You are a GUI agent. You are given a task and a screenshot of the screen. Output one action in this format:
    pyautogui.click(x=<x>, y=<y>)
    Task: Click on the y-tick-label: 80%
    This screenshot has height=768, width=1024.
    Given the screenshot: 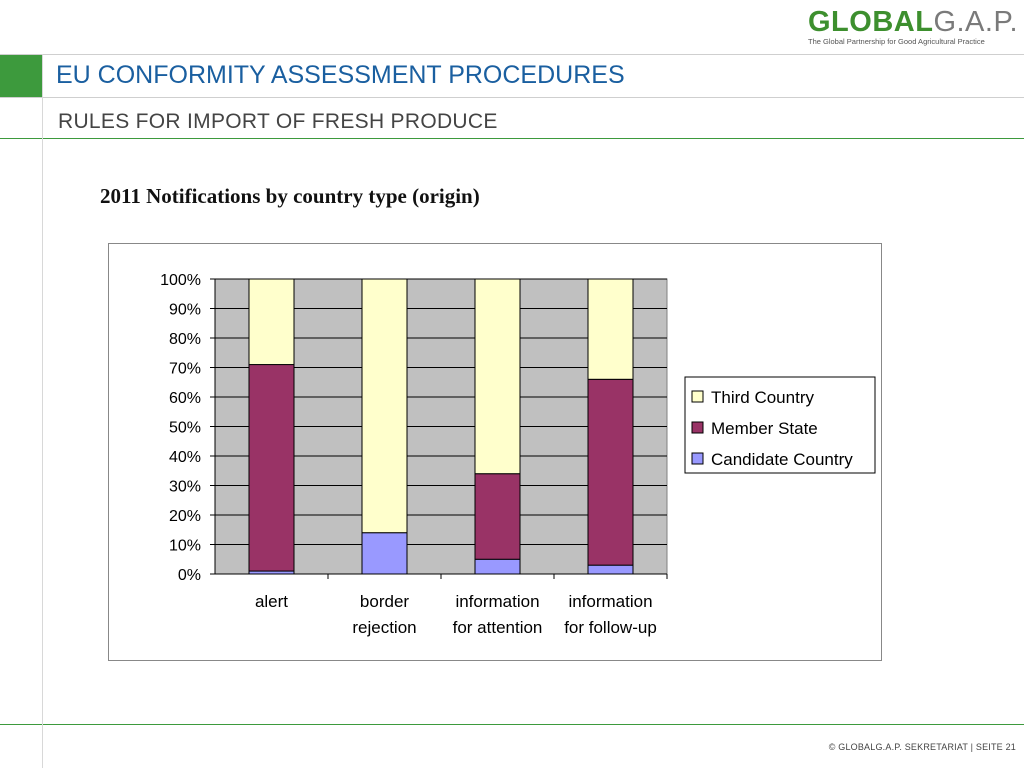 What is the action you would take?
    pyautogui.click(x=185, y=339)
    